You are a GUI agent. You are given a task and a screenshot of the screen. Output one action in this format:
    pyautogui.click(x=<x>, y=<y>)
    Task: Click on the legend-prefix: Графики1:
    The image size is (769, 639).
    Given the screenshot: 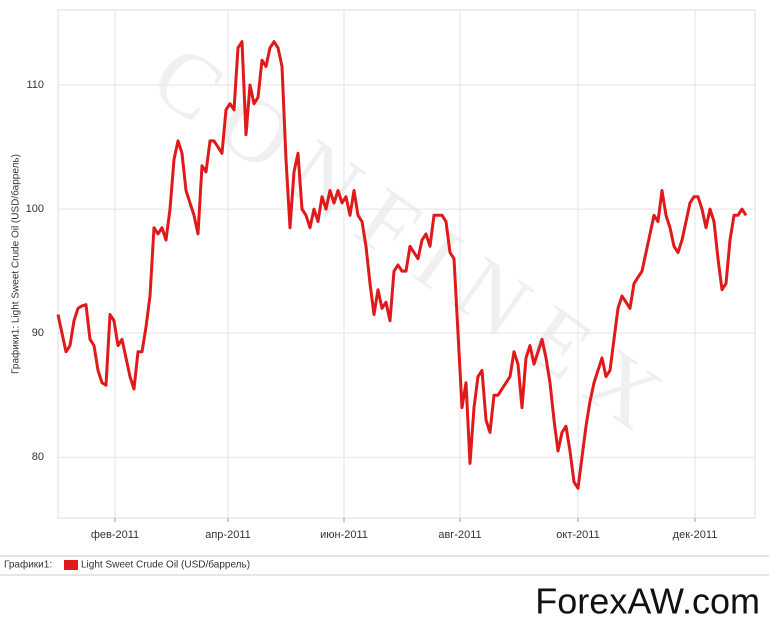 What is the action you would take?
    pyautogui.click(x=28, y=565)
    